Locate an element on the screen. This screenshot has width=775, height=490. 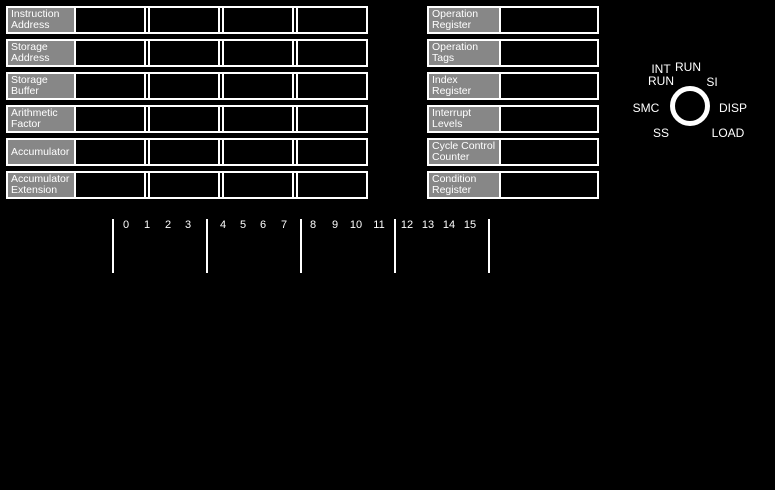
bit-number: 12 is located at coordinates (407, 225).